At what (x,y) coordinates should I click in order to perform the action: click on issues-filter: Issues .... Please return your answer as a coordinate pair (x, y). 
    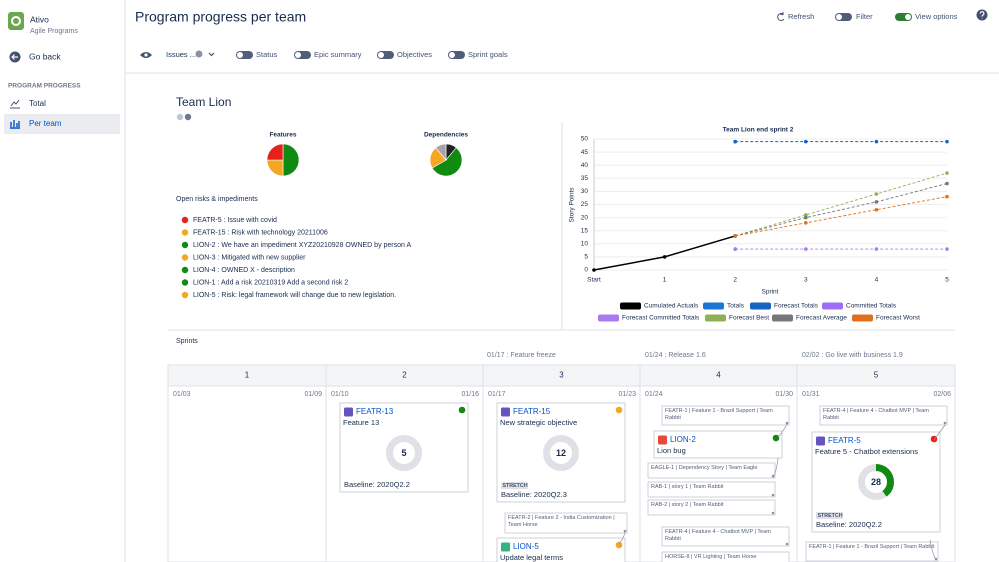
    Looking at the image, I should click on (181, 54).